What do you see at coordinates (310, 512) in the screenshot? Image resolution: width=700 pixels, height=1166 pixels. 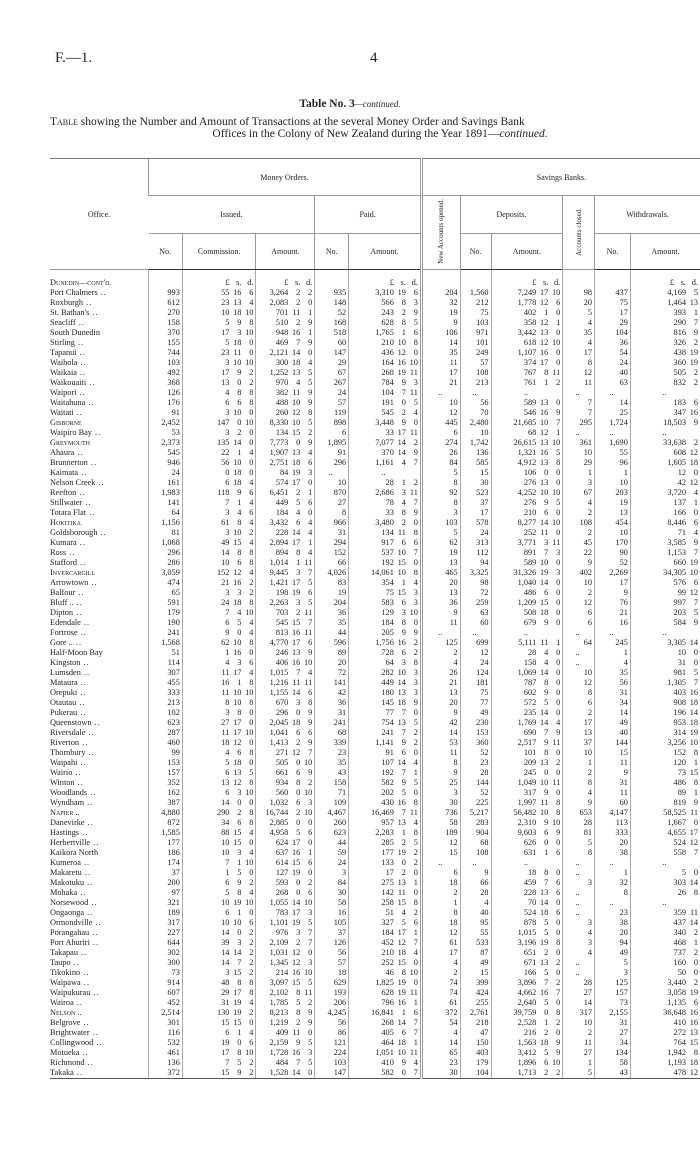 I see `issued-amount-pence: 0` at bounding box center [310, 512].